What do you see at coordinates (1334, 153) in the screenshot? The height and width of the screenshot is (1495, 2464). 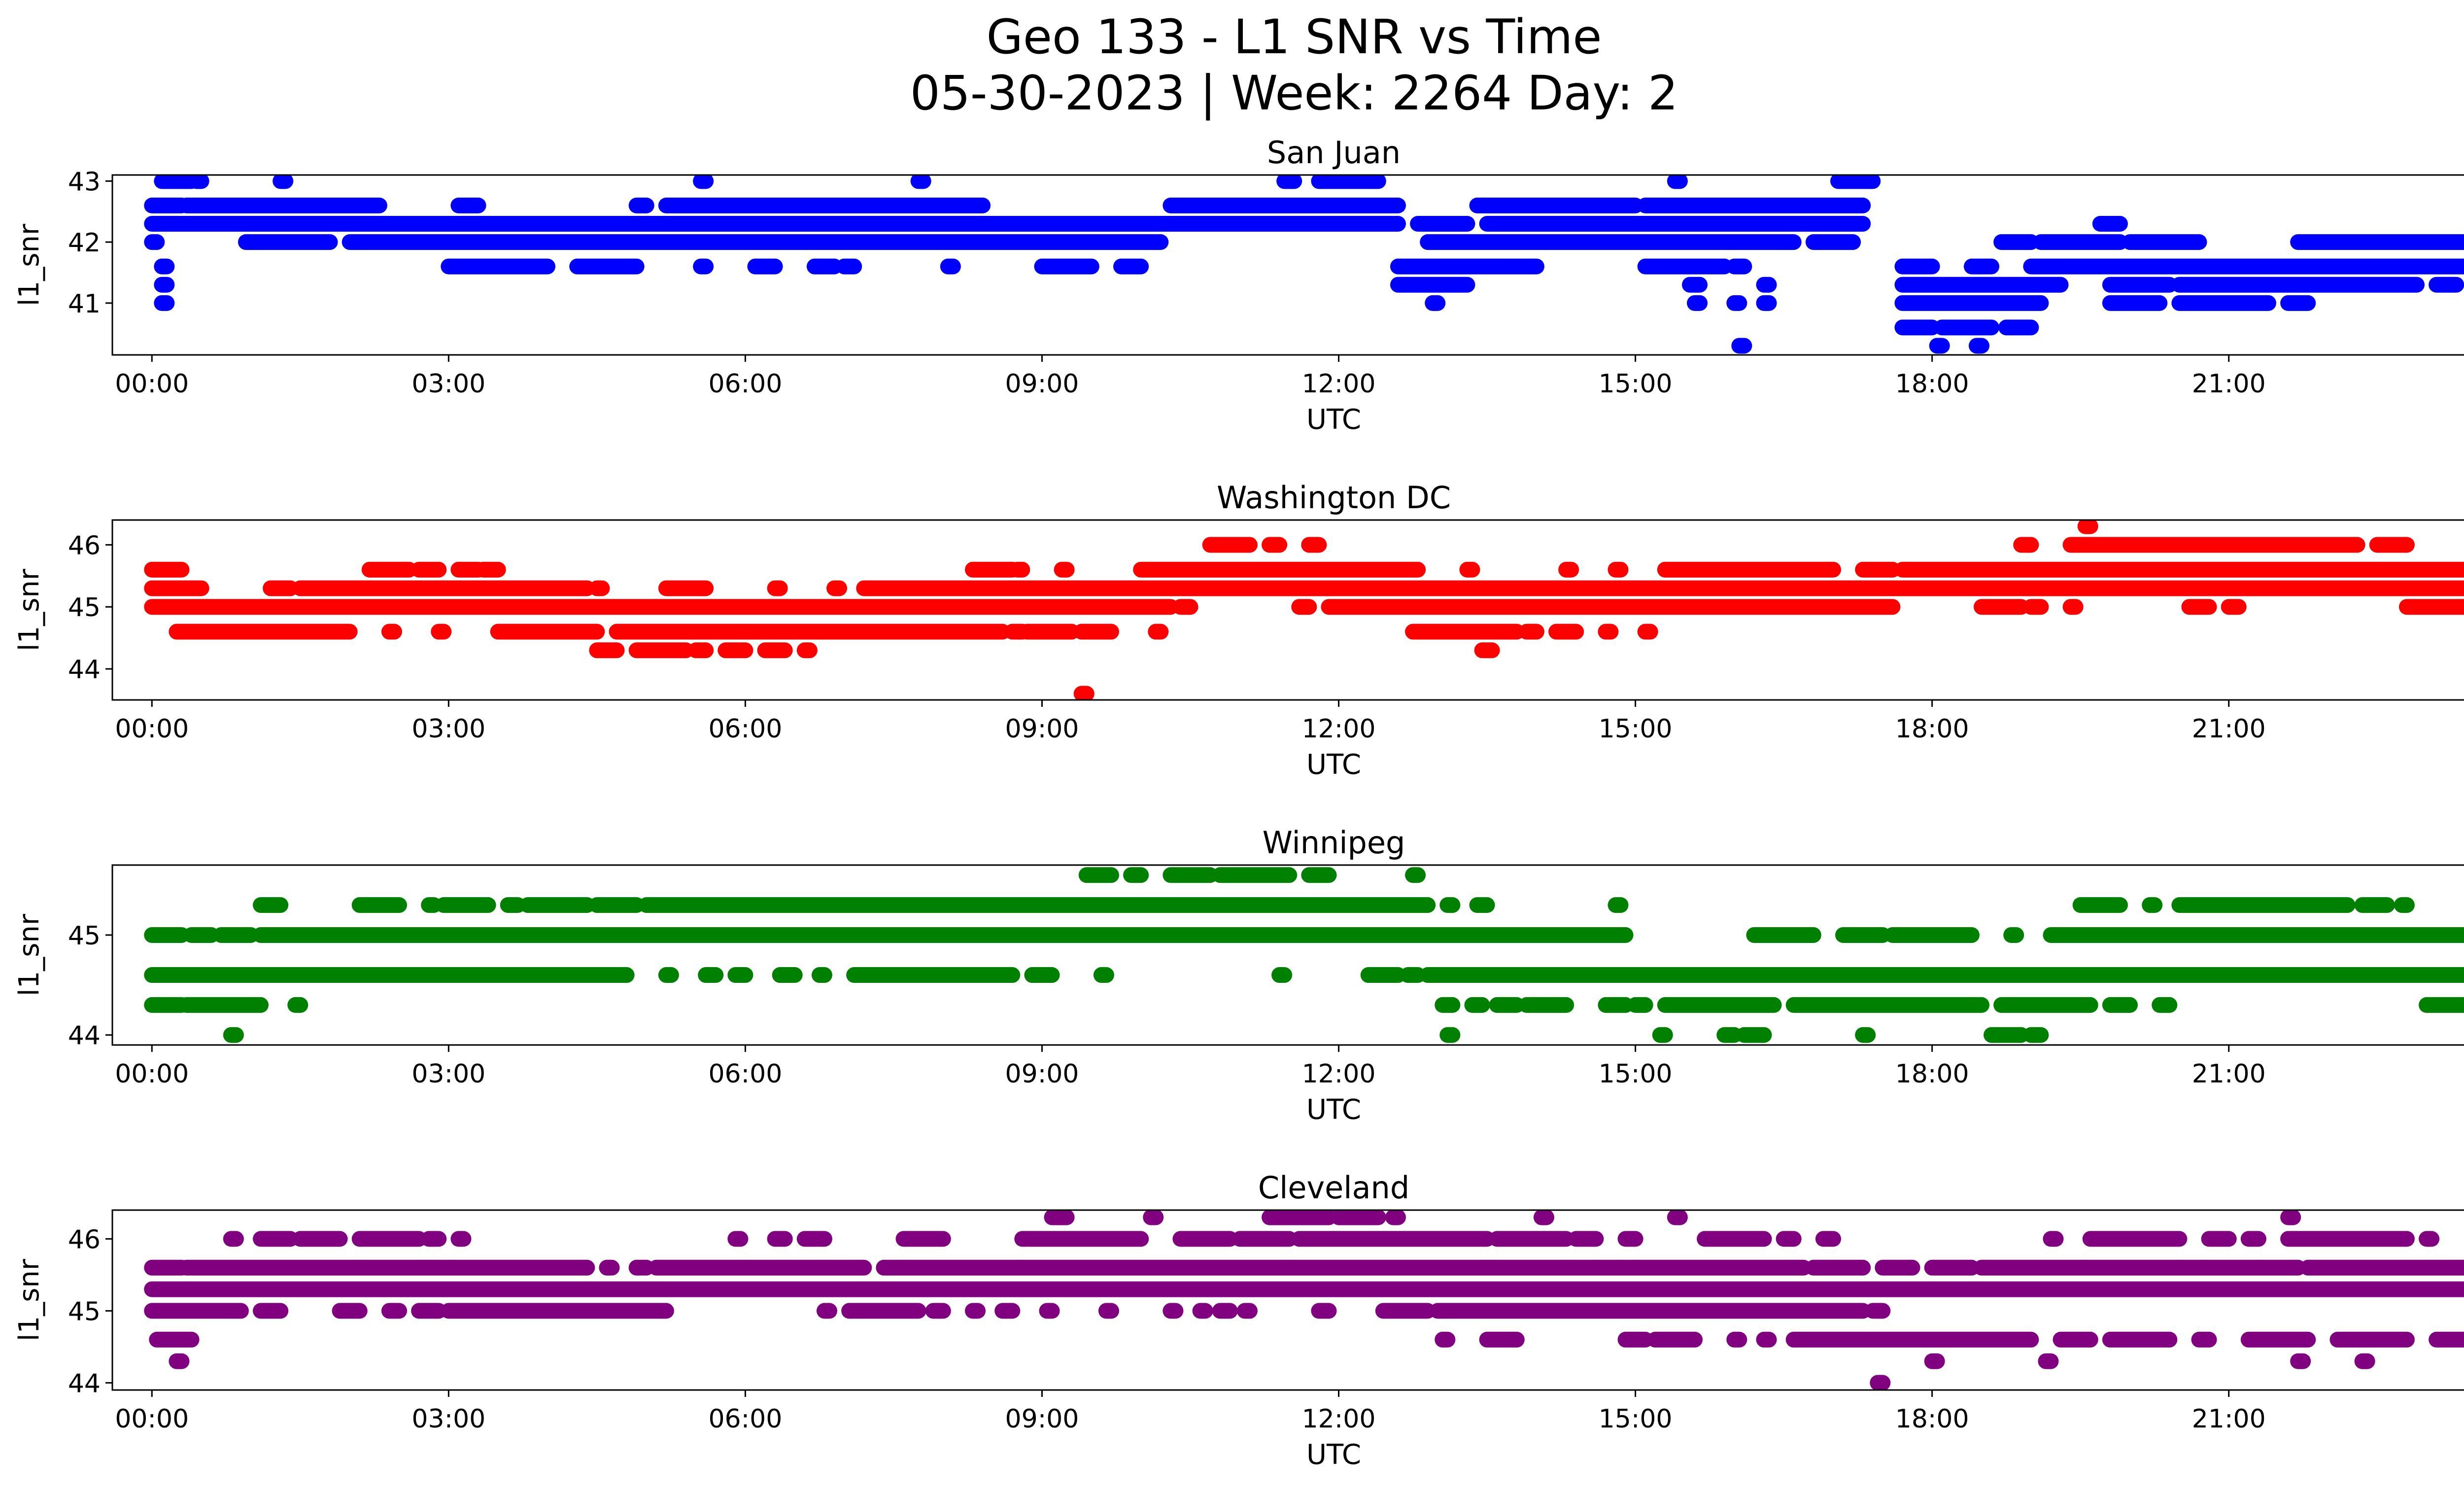 I see `panel-title: San Juan` at bounding box center [1334, 153].